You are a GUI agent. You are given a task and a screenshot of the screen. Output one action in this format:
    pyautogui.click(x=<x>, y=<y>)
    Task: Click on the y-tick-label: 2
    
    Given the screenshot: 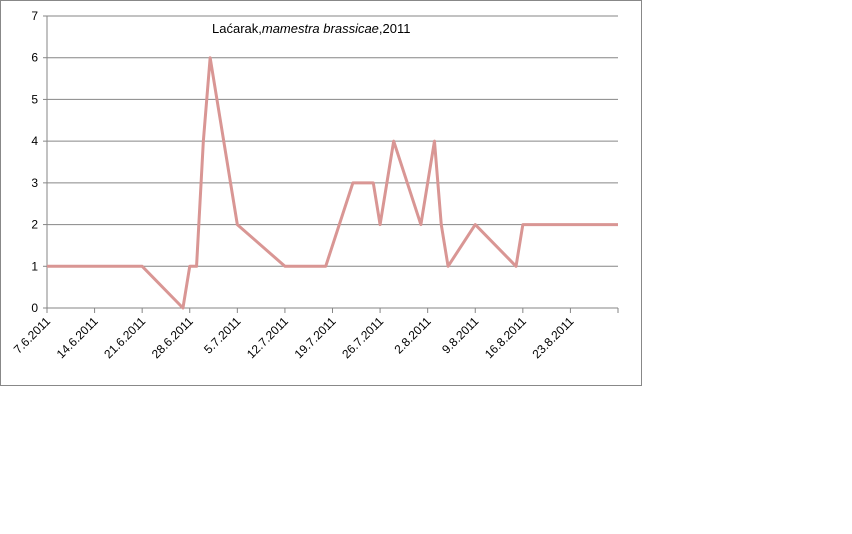 What is the action you would take?
    pyautogui.click(x=34, y=225)
    